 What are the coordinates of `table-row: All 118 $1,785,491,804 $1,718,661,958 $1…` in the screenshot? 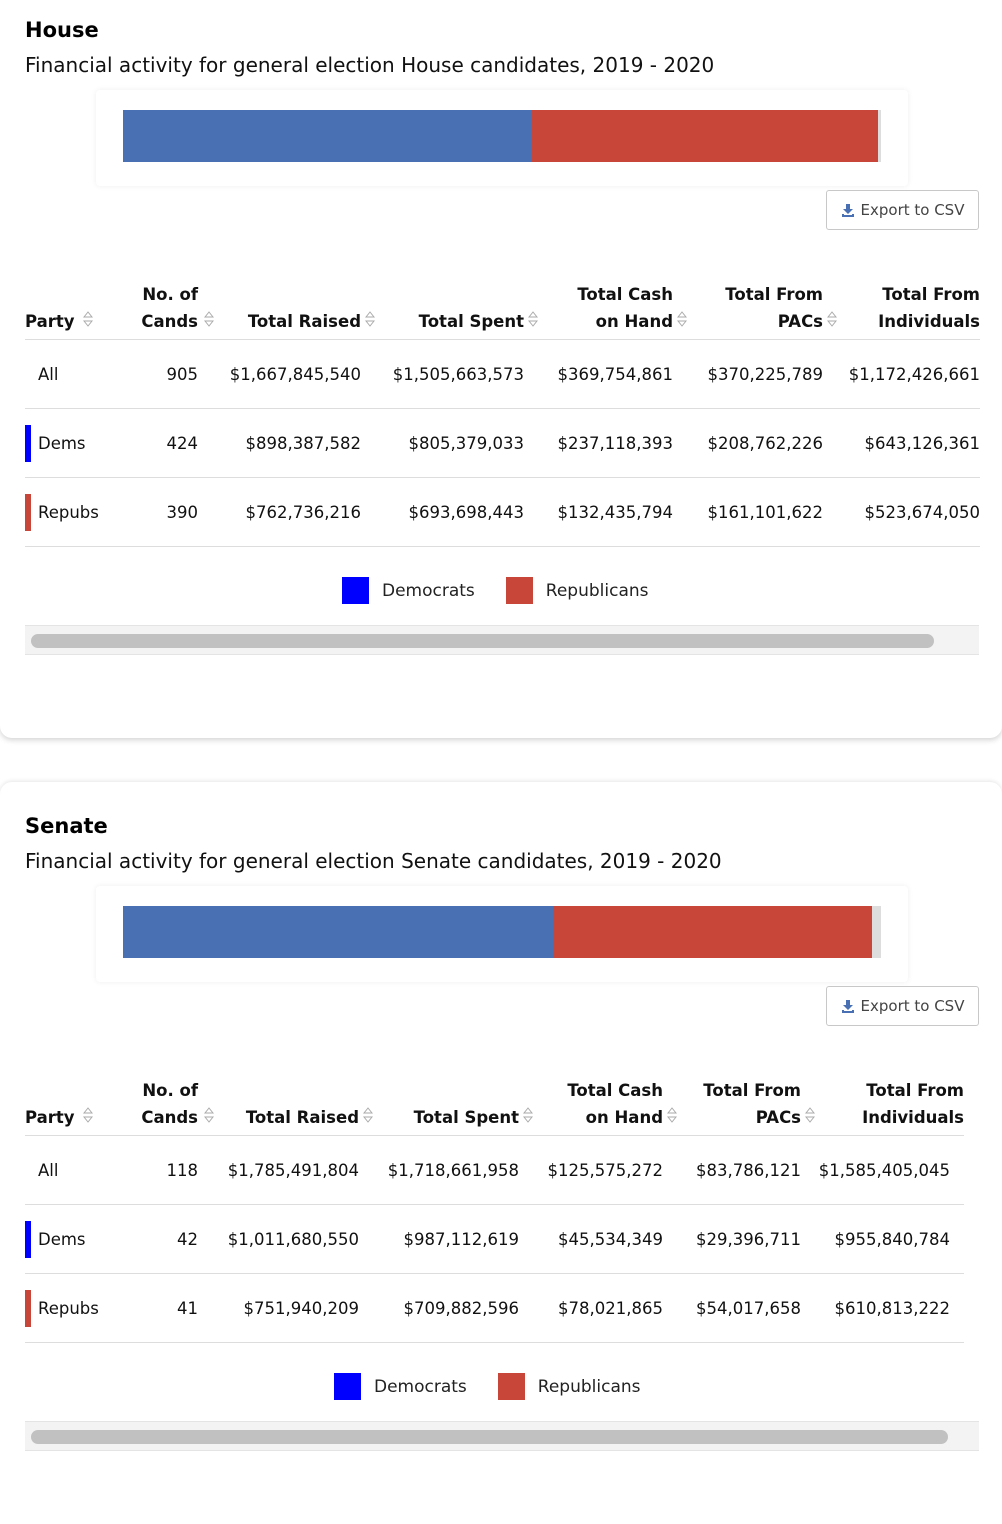 It's located at (494, 1170).